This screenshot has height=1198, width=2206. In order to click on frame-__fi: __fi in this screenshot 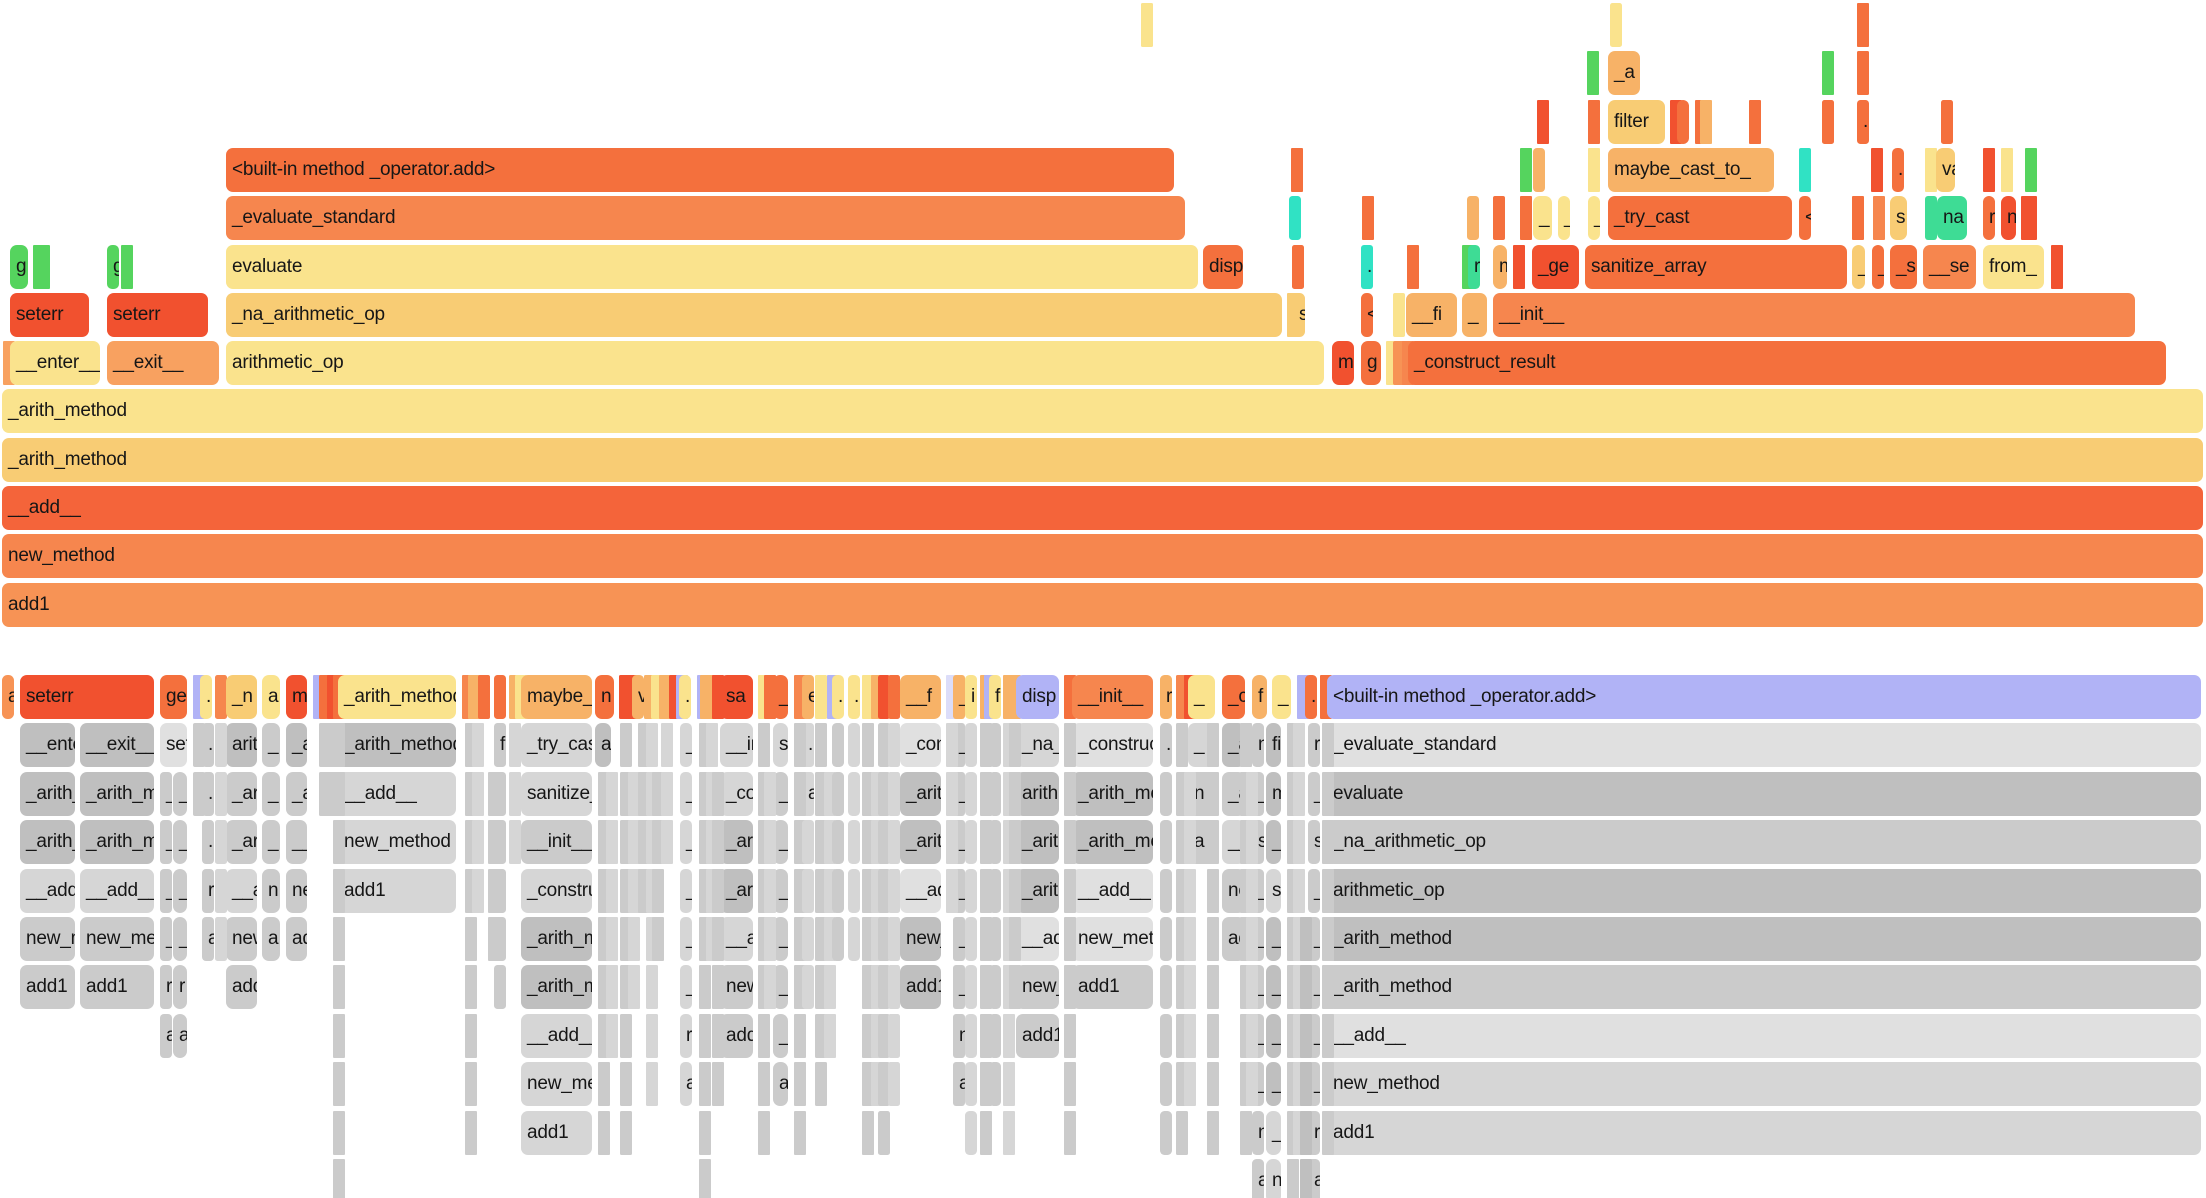, I will do `click(1431, 314)`.